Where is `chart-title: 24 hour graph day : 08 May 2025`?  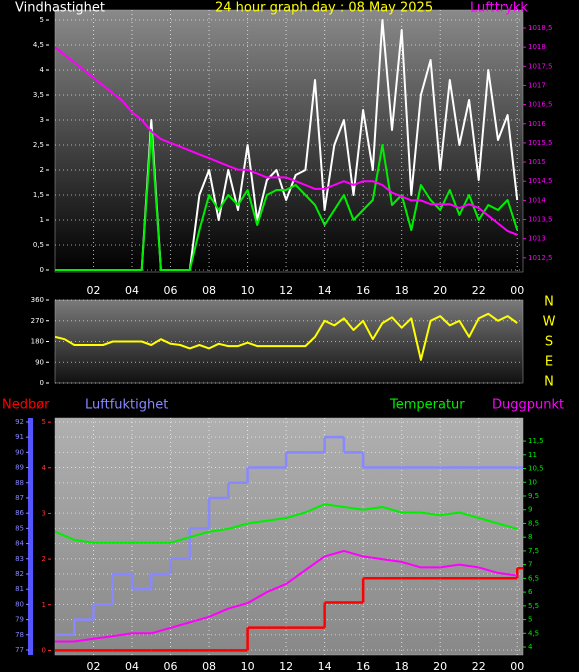 chart-title: 24 hour graph day : 08 May 2025 is located at coordinates (324, 8).